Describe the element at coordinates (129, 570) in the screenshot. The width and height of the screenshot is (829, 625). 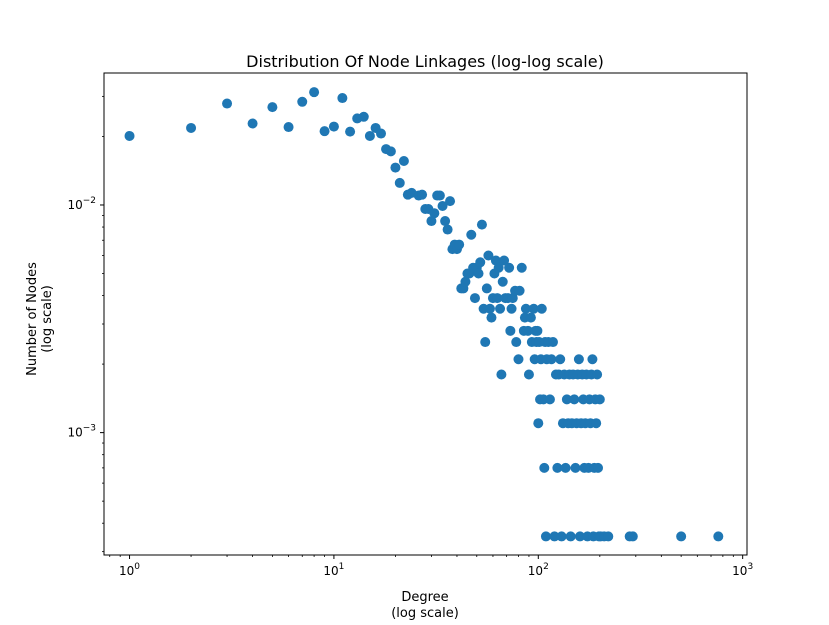
I see `x-tick-label: 10⁰` at that location.